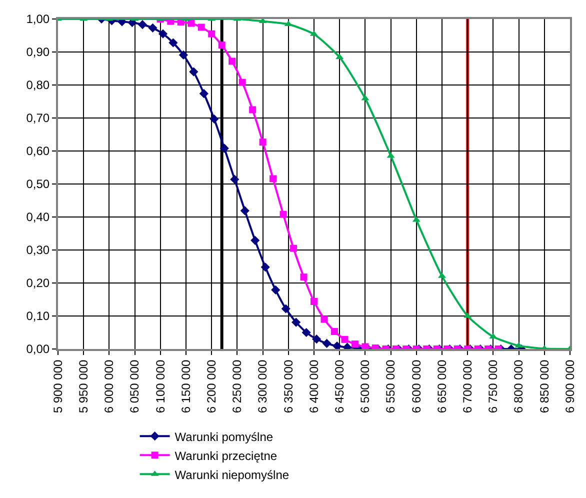 This screenshot has height=498, width=586. Describe the element at coordinates (493, 386) in the screenshot. I see `x-tick-label: 6 750 000` at that location.